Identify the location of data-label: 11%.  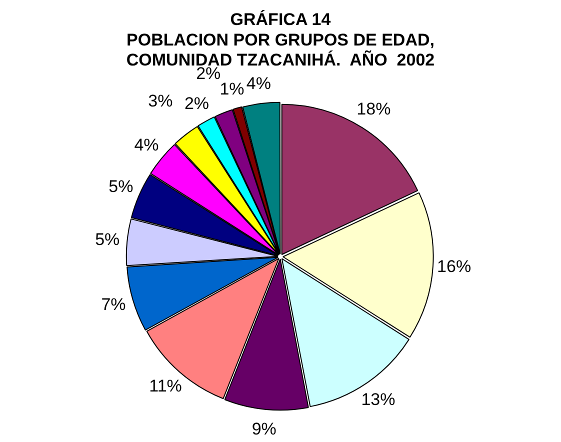
(165, 386).